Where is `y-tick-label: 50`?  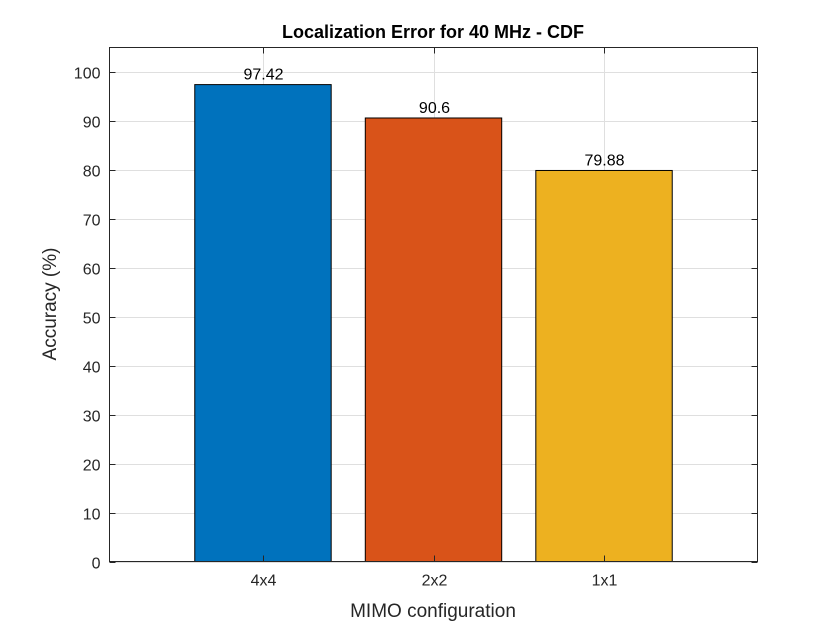 y-tick-label: 50 is located at coordinates (92, 319).